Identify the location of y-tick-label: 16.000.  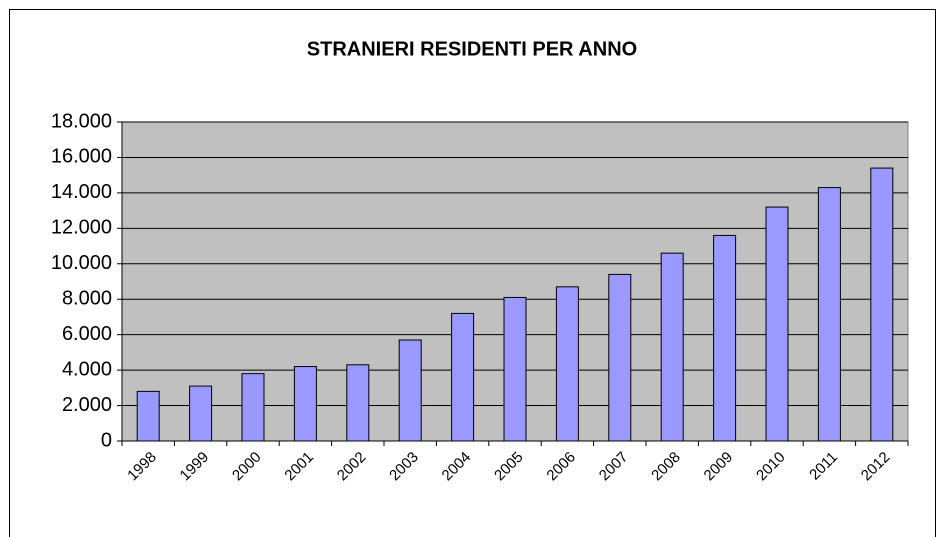
(81, 157).